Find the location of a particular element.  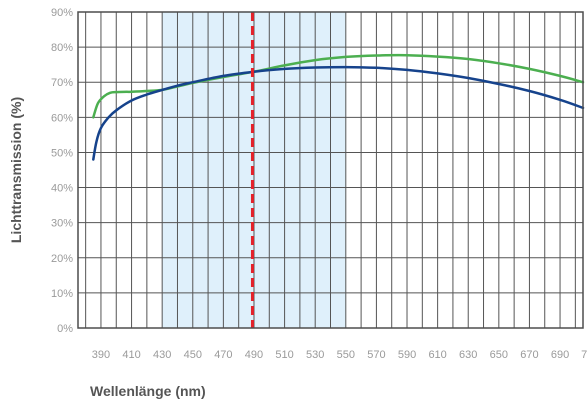

y-tick-label: 80% is located at coordinates (62, 48).